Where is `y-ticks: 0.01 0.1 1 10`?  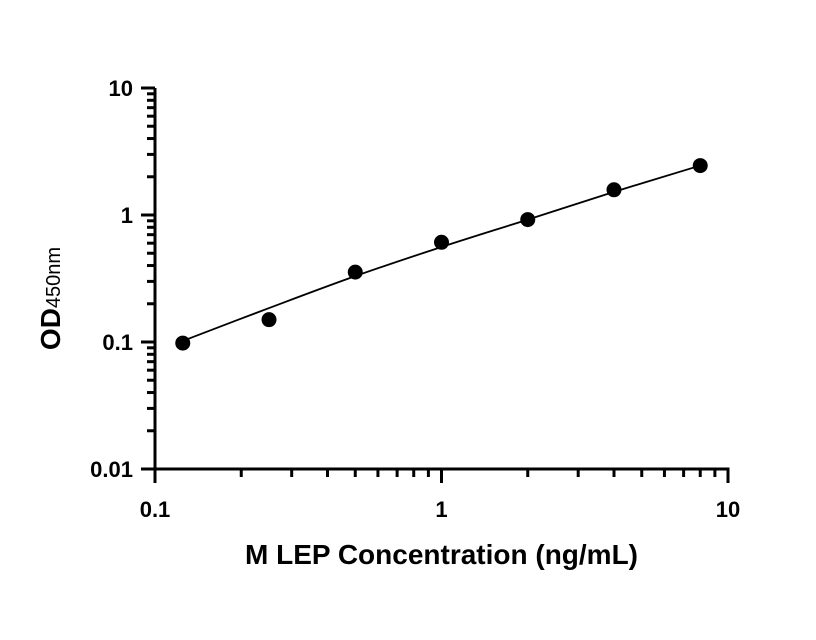
y-ticks: 0.01 0.1 1 10 is located at coordinates (122, 279).